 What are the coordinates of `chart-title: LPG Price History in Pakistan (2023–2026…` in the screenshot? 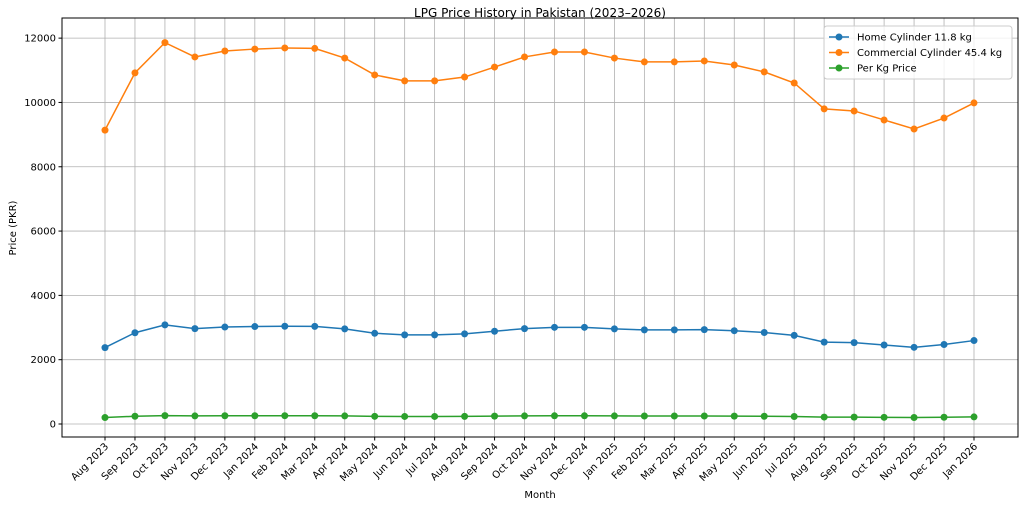 It's located at (540, 13).